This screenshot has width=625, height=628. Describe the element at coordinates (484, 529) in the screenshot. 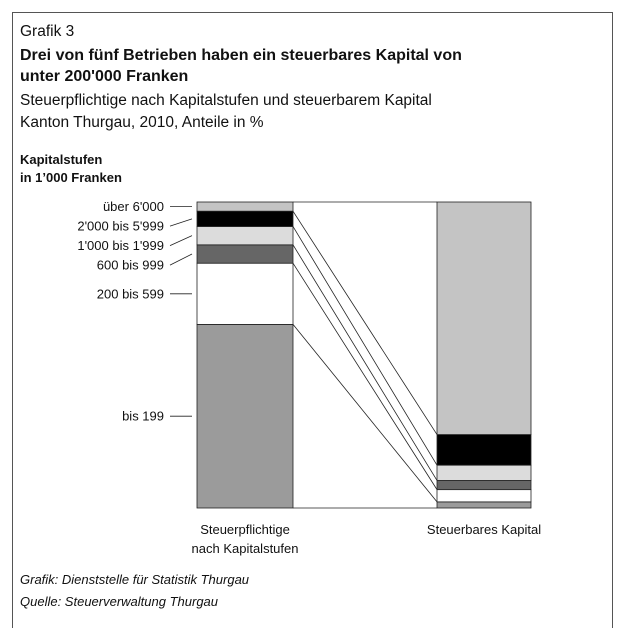

I see `x-category-label: Steuerbares Kapital` at that location.